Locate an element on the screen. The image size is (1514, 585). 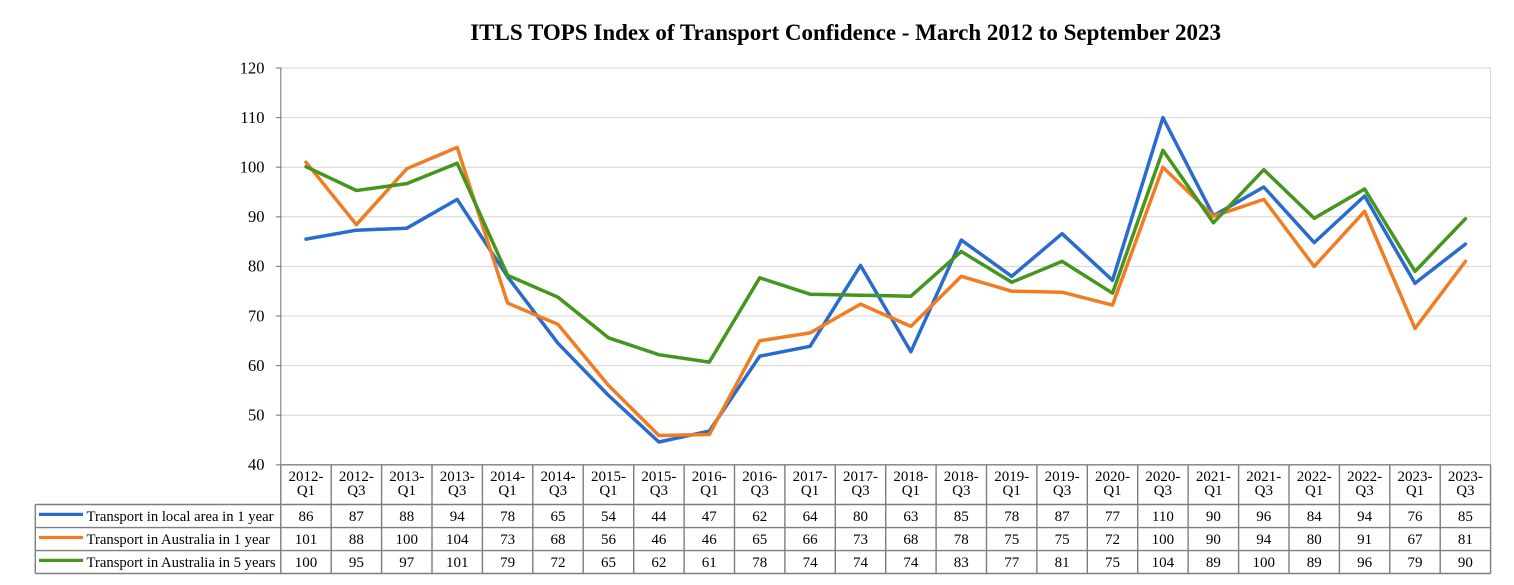
svg-text: 2013- is located at coordinates (406, 477).